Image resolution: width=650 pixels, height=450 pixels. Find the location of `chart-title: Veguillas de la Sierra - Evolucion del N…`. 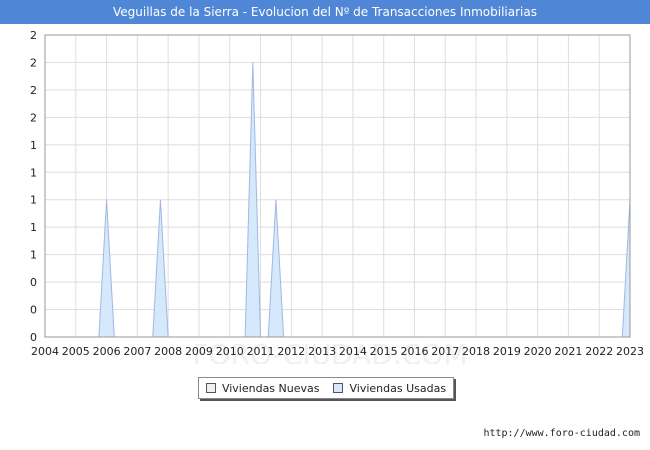

chart-title: Veguillas de la Sierra - Evolucion del N… is located at coordinates (324, 12).